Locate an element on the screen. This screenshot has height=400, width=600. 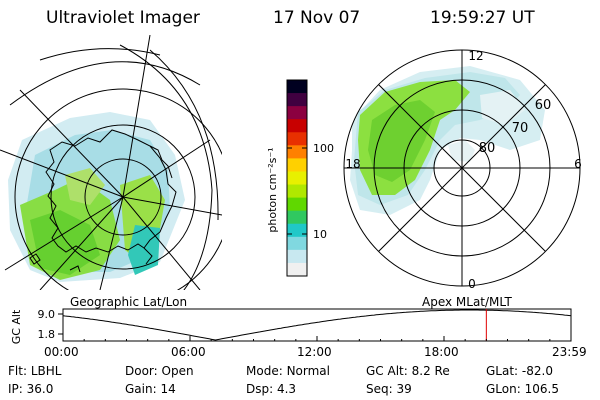
instrument-title: Ultraviolet Imager is located at coordinates (123, 18).